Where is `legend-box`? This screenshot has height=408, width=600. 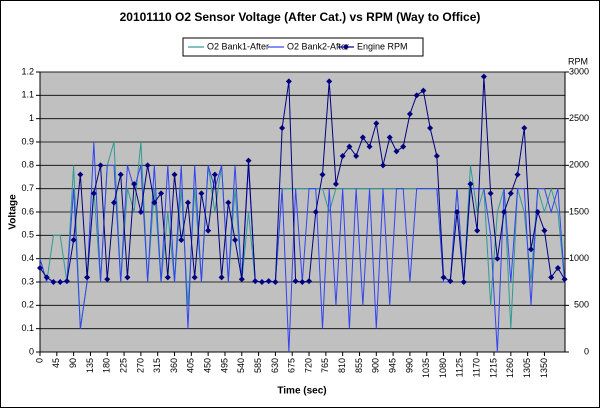
legend-box is located at coordinates (303, 47).